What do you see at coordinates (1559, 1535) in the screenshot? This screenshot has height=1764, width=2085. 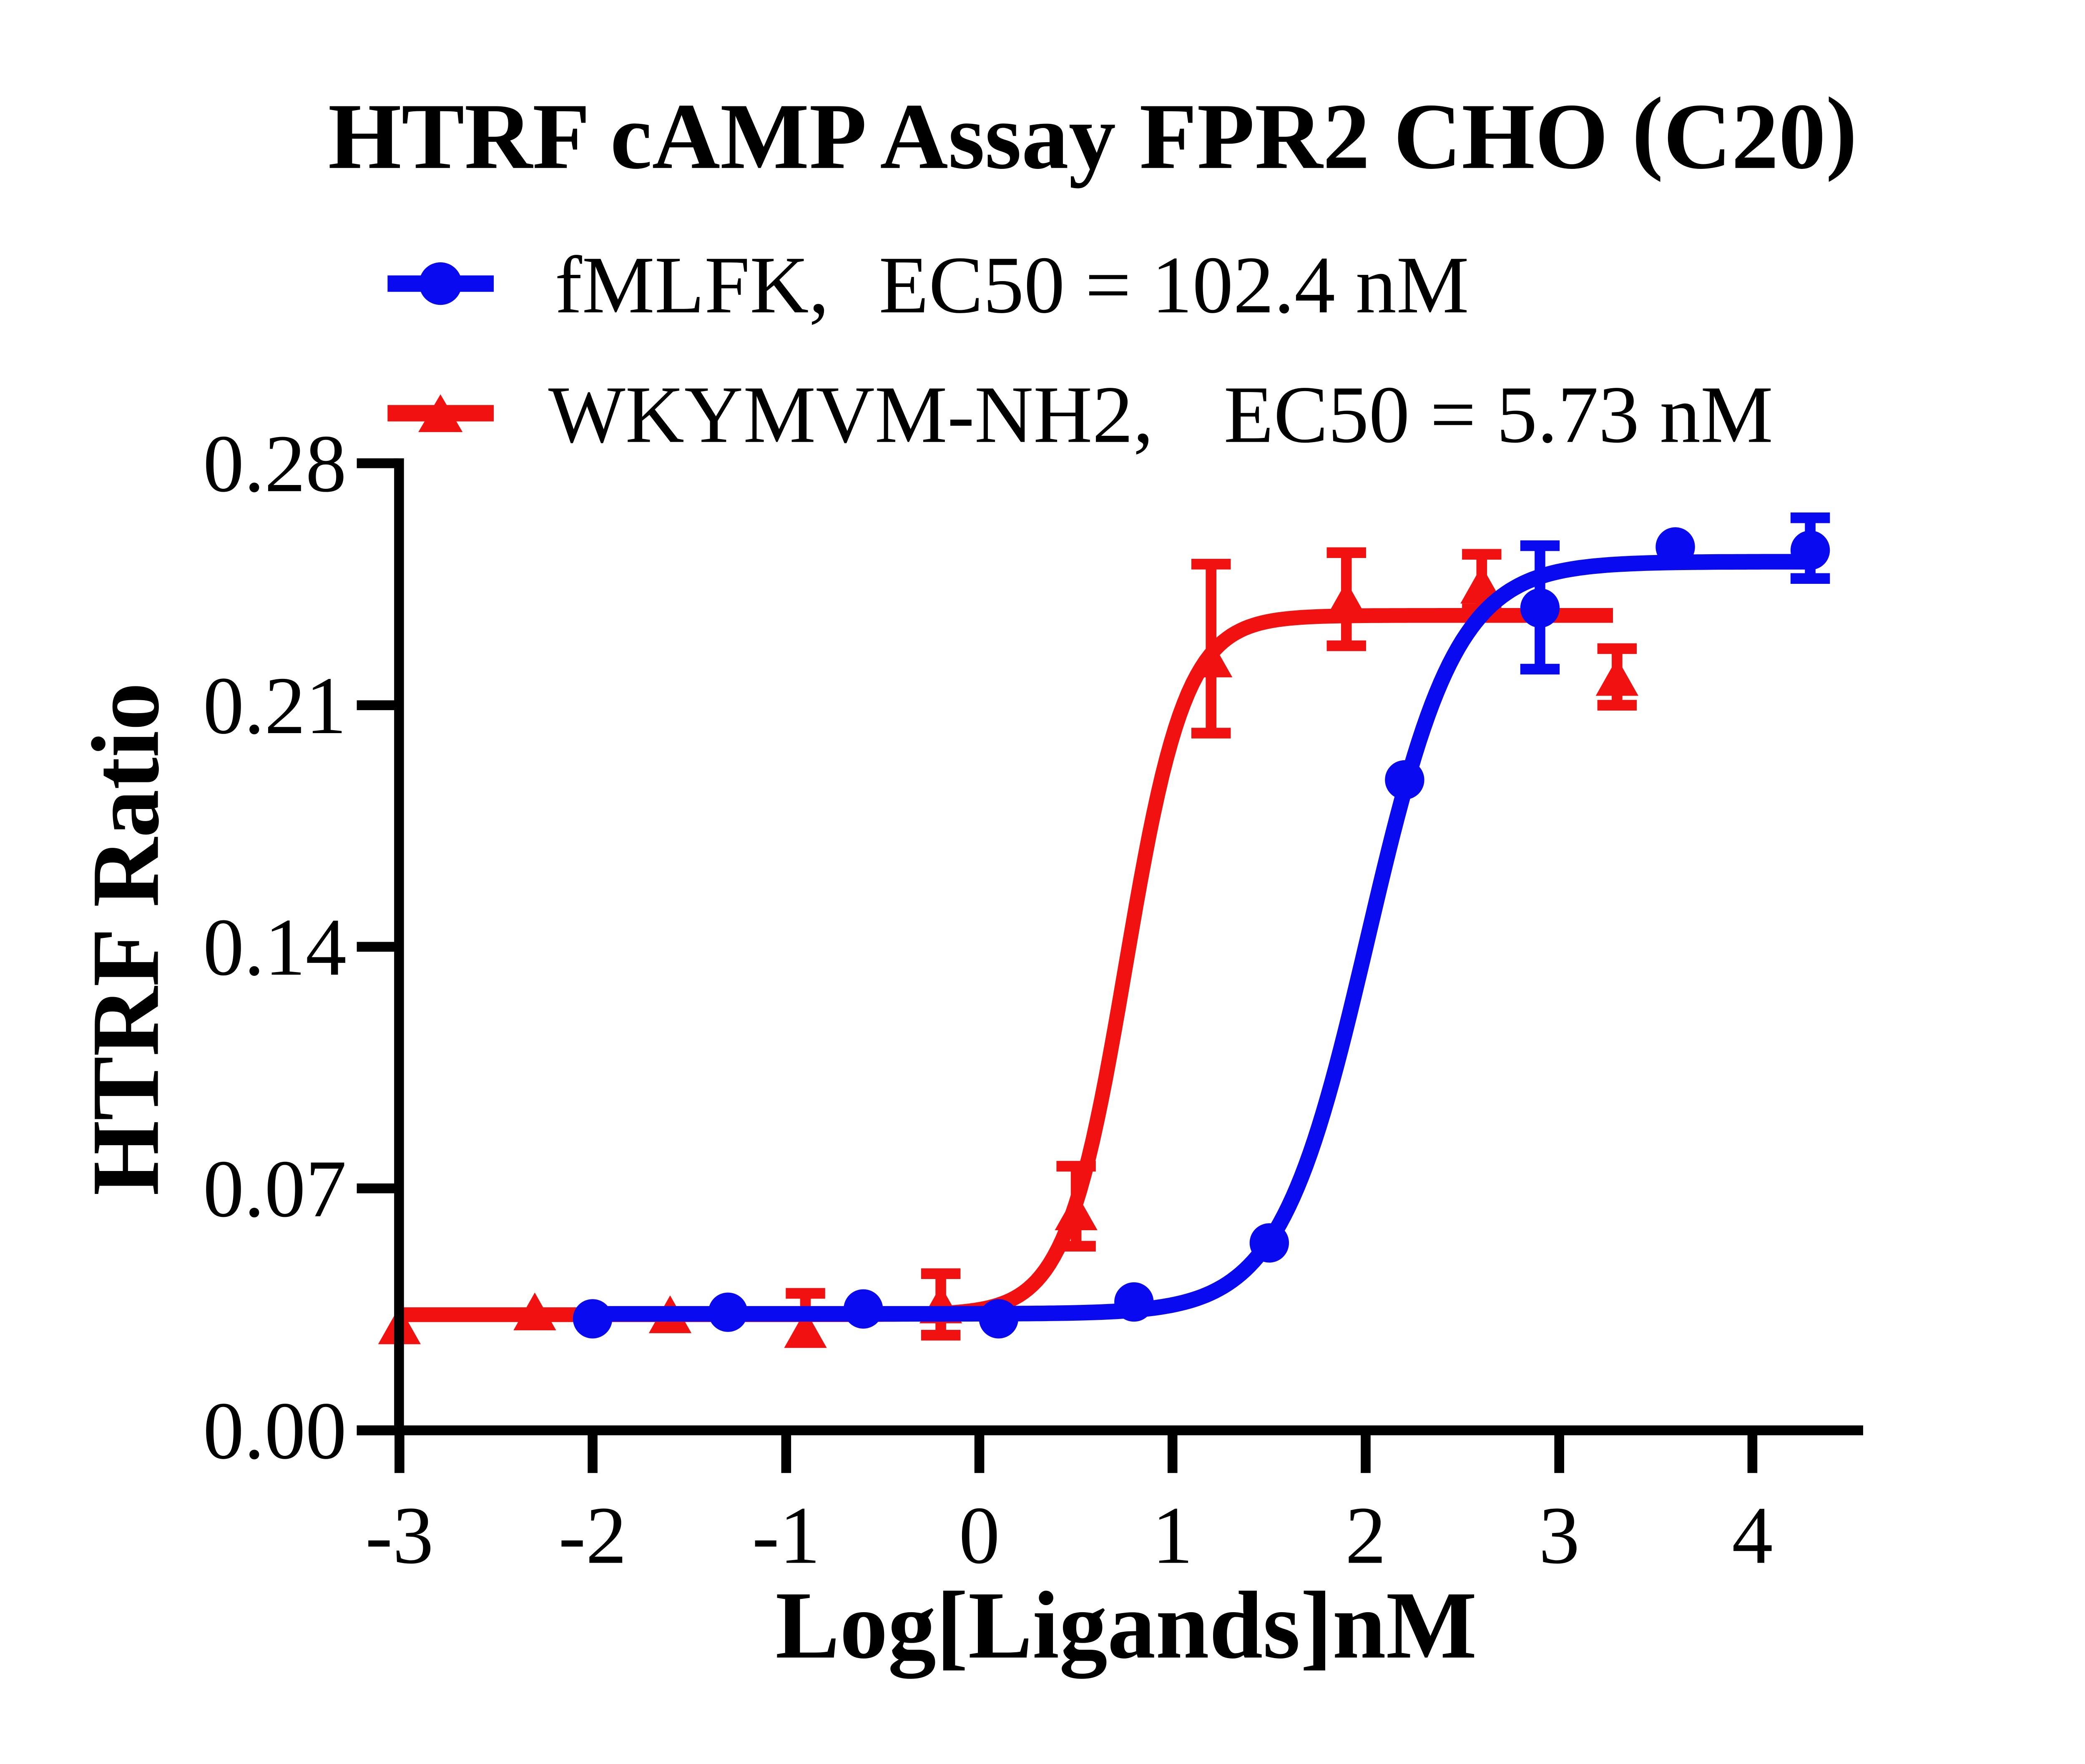 I see `svg-text: 3` at bounding box center [1559, 1535].